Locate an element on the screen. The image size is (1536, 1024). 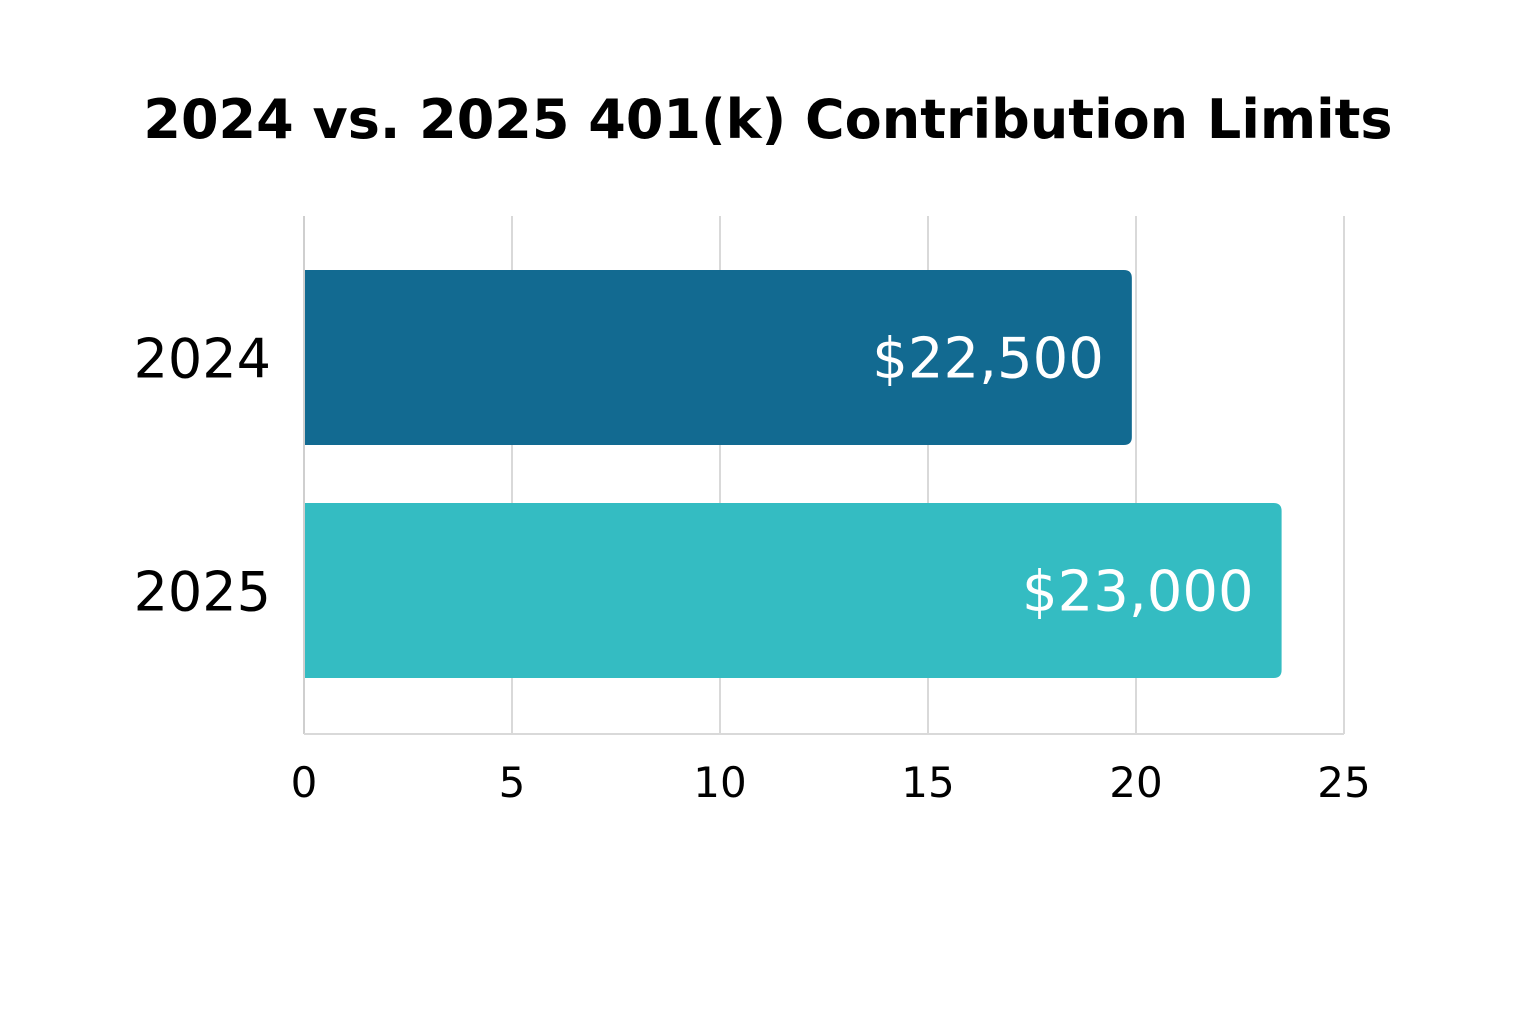
value-label-2024: $22,500 is located at coordinates (988, 359).